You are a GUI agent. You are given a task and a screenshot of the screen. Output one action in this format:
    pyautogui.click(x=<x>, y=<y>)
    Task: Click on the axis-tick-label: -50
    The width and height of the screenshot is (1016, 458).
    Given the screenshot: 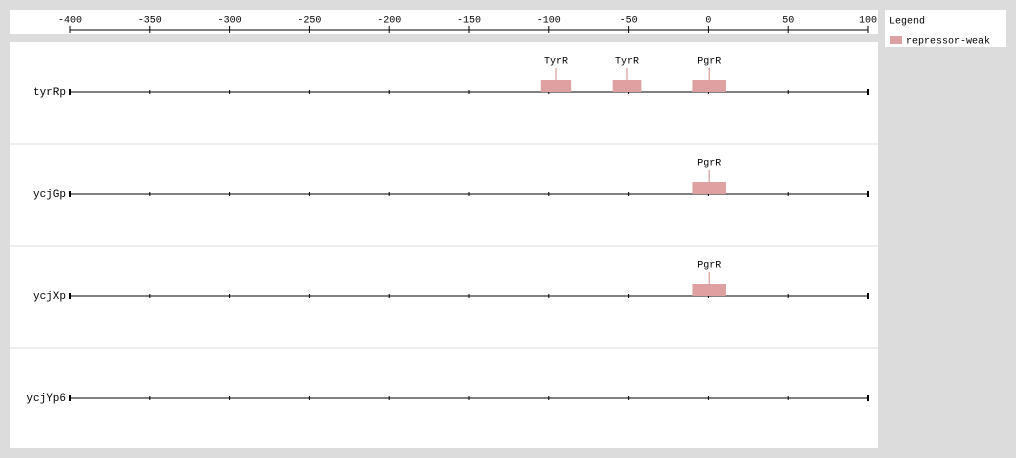 What is the action you would take?
    pyautogui.click(x=629, y=21)
    